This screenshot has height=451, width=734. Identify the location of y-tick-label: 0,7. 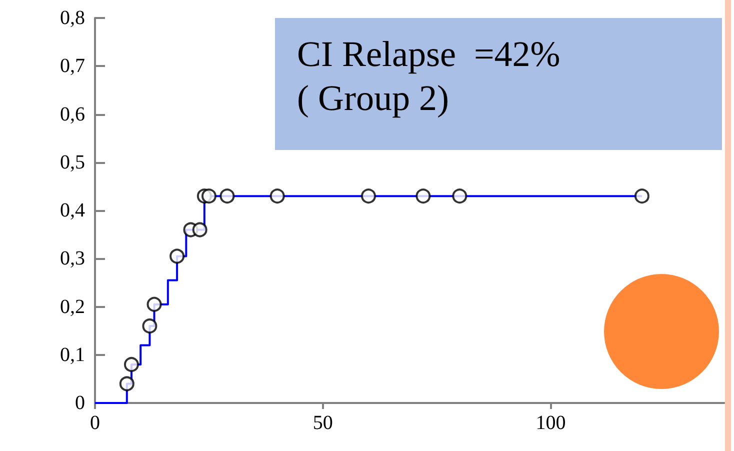
(72, 66).